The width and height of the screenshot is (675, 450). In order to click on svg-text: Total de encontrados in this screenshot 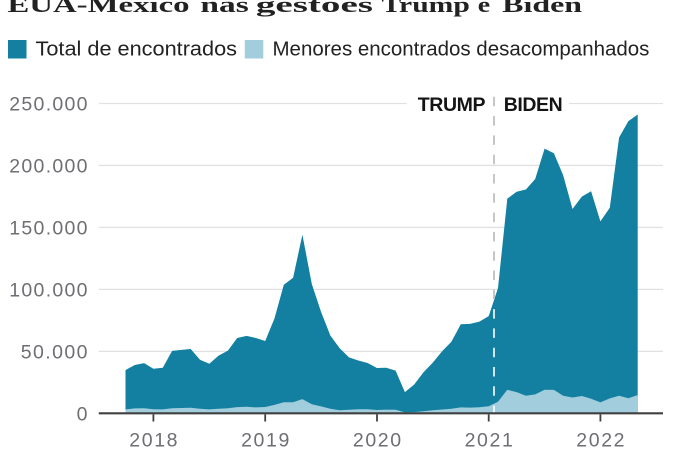, I will do `click(137, 49)`.